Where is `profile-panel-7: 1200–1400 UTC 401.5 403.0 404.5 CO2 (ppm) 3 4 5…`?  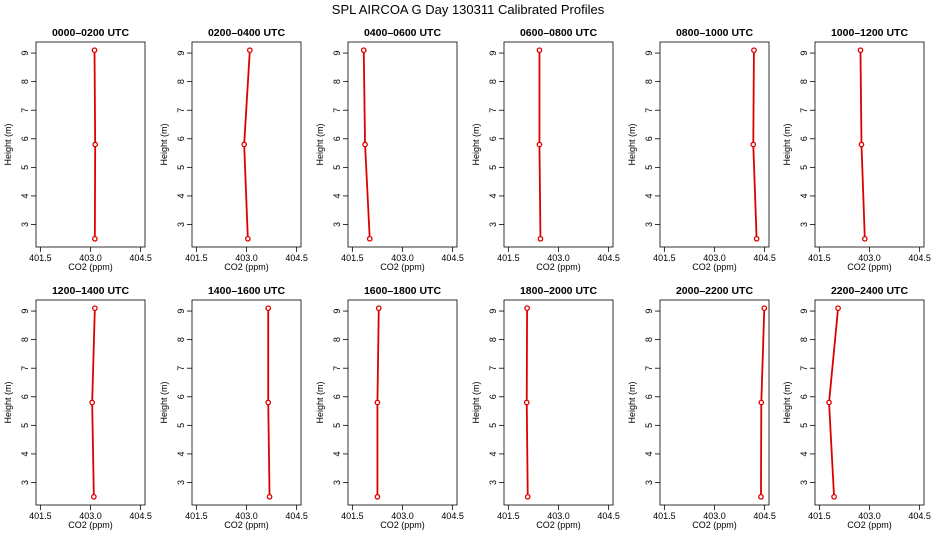
profile-panel-7: 1200–1400 UTC 401.5 403.0 404.5 CO2 (ppm) 3 4 5… is located at coordinates (77, 407).